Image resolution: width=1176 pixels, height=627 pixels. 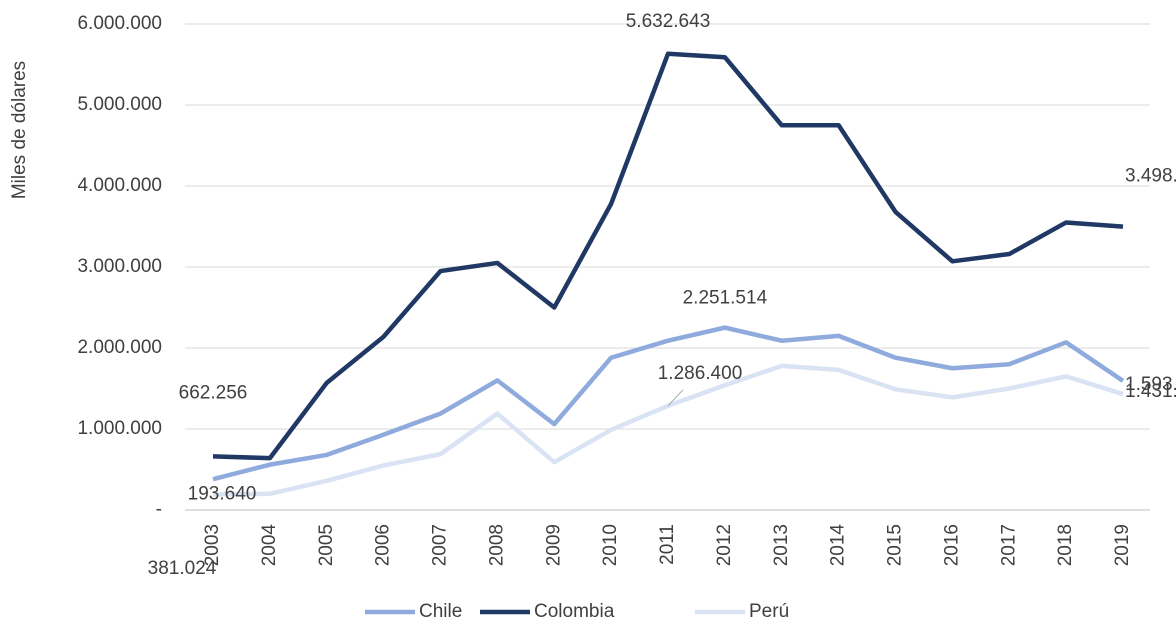 I want to click on x-tick-label: 2019, so click(x=1122, y=545).